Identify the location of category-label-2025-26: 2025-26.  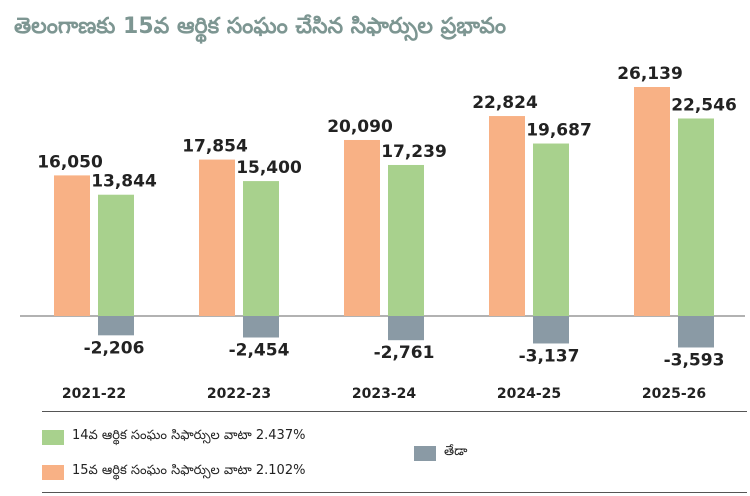
(674, 394).